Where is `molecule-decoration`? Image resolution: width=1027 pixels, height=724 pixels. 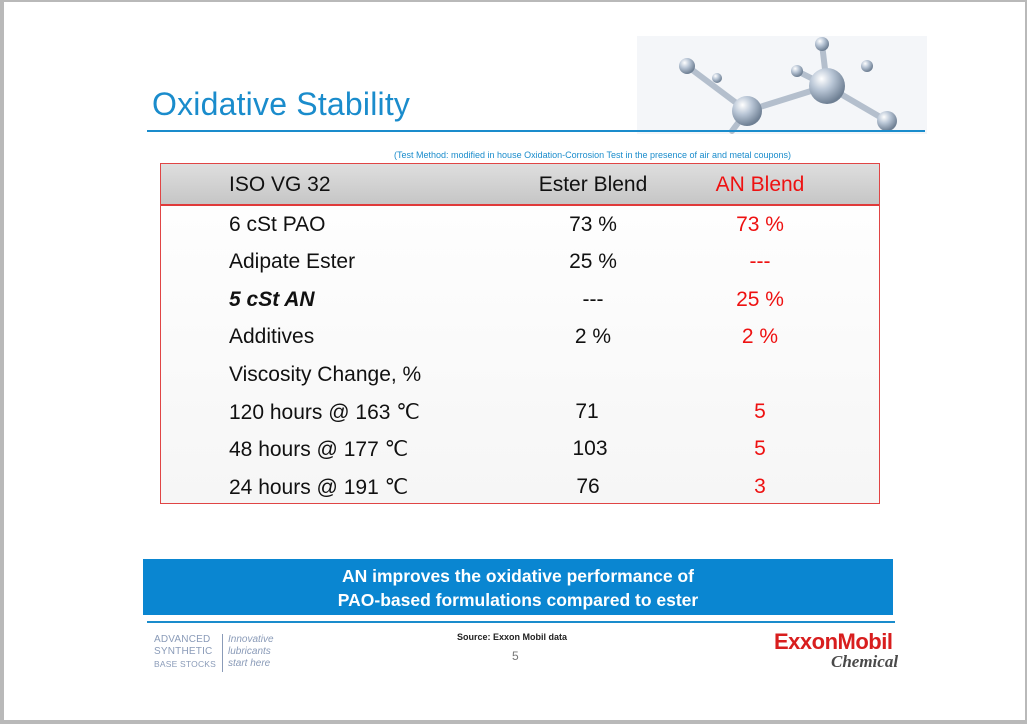 molecule-decoration is located at coordinates (782, 85).